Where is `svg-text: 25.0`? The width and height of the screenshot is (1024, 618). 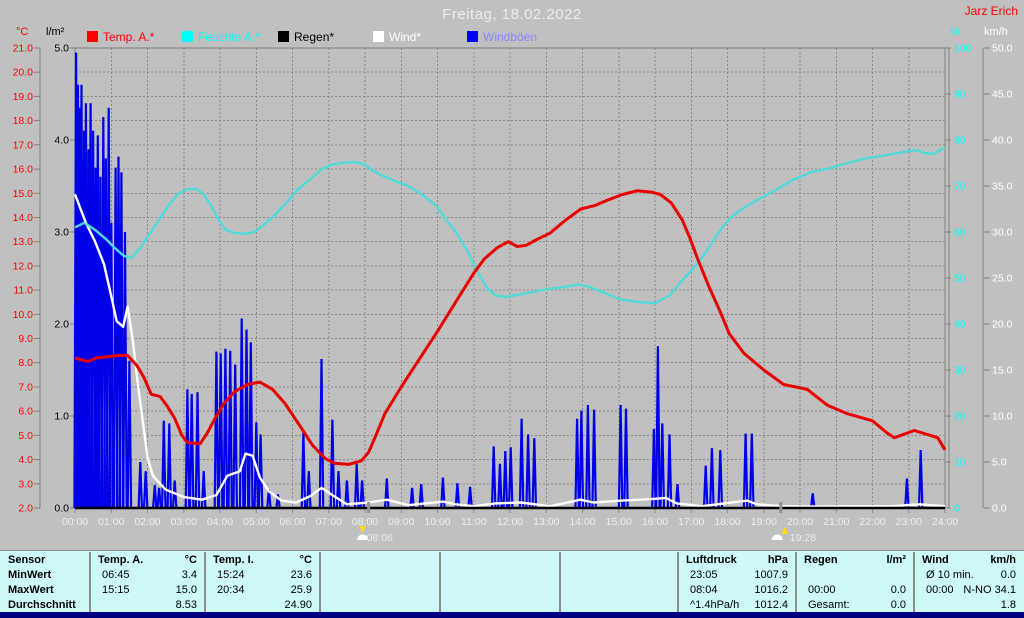 svg-text: 25.0 is located at coordinates (1002, 279).